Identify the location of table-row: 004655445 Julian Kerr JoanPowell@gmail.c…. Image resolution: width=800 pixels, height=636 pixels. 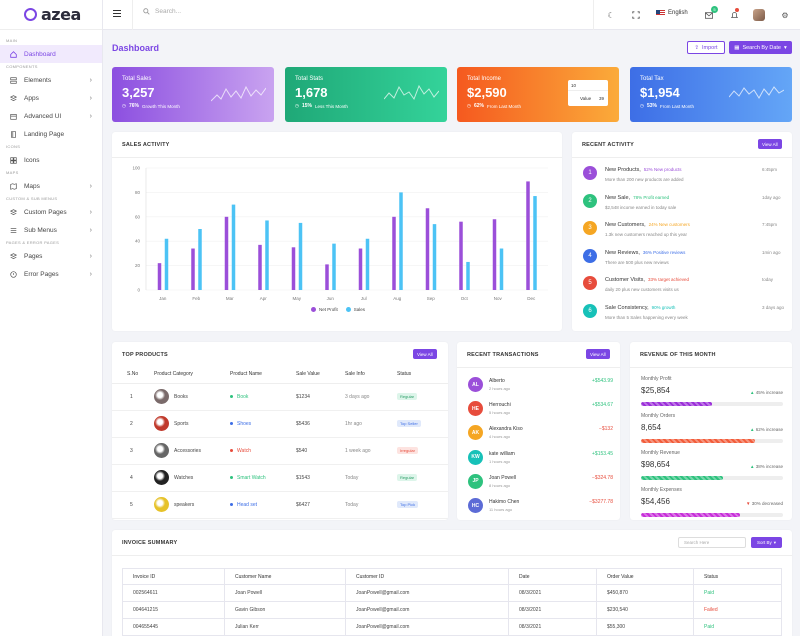
(452, 627).